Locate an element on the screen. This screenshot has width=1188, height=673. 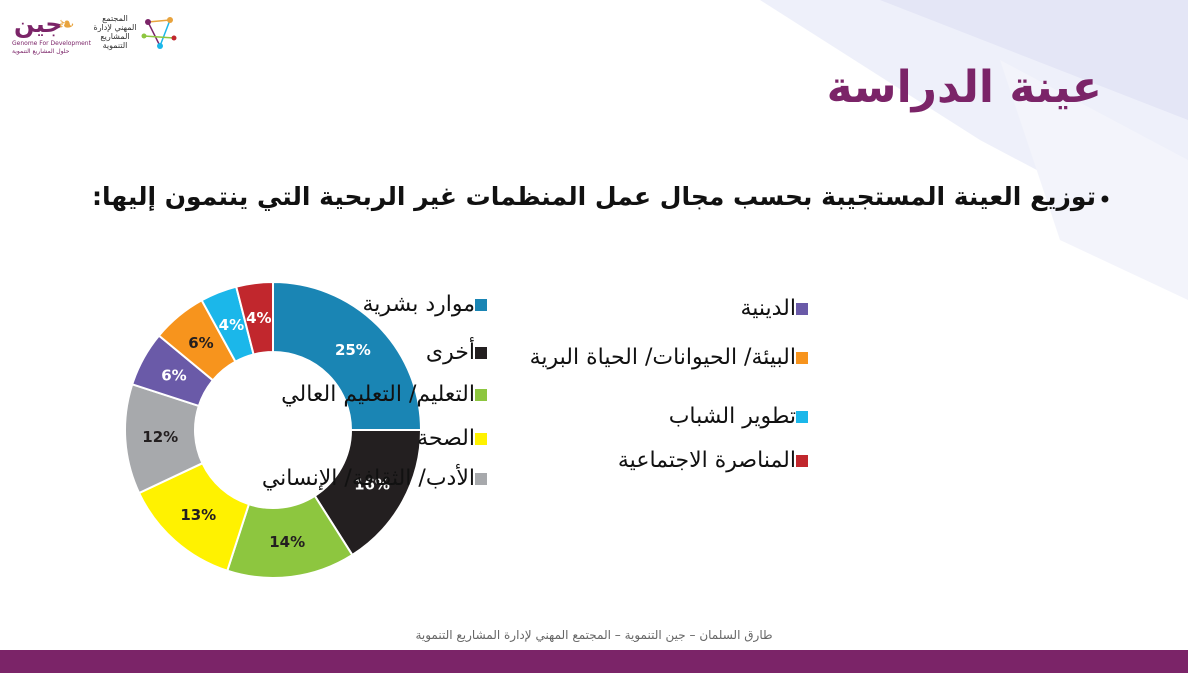
community-logo: المجتمع المهني لإدارة المشاريع التنموية is located at coordinates (137, 34).